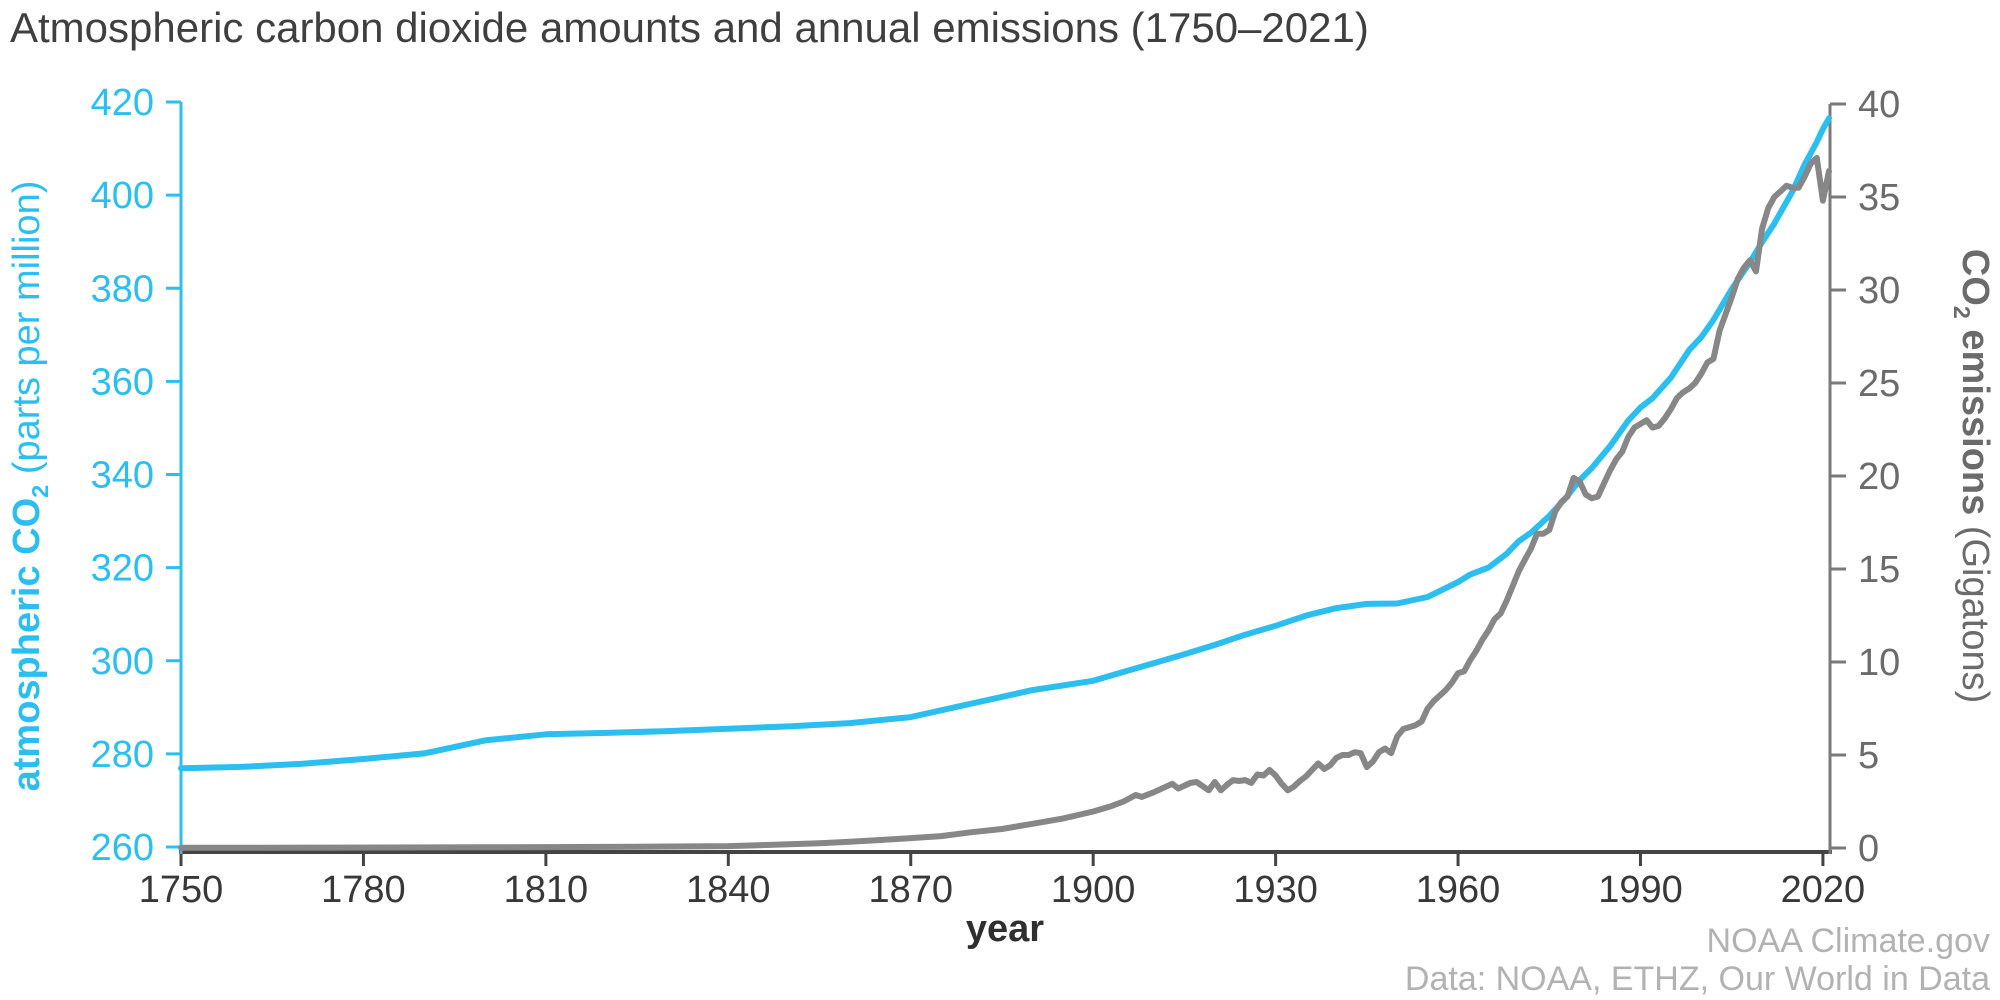 The width and height of the screenshot is (2000, 1000). I want to click on right-axis-title-subscript: 2, so click(1962, 312).